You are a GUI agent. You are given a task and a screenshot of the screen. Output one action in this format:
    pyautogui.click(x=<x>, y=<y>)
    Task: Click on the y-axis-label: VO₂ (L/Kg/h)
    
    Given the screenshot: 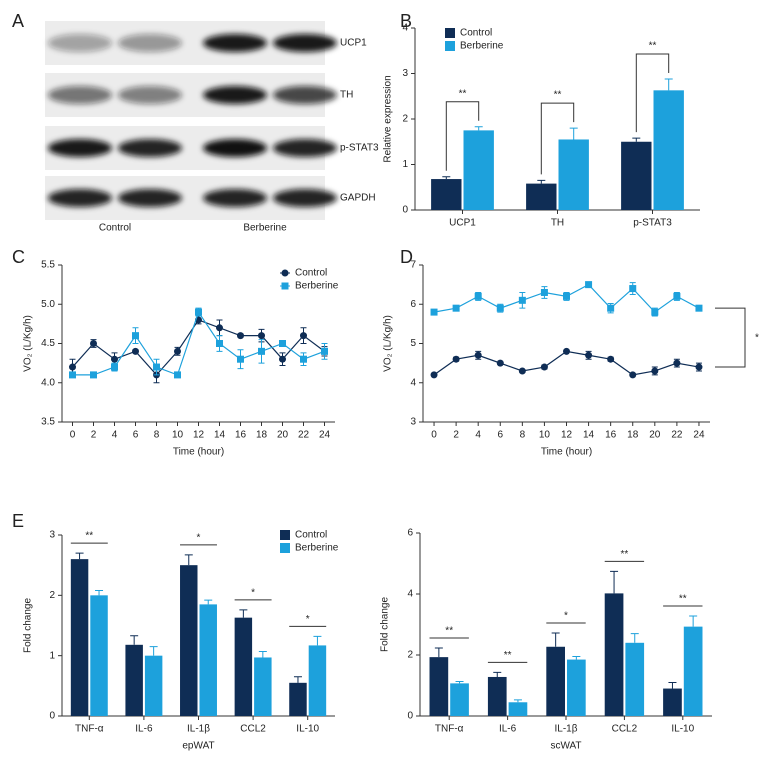 What is the action you would take?
    pyautogui.click(x=388, y=343)
    